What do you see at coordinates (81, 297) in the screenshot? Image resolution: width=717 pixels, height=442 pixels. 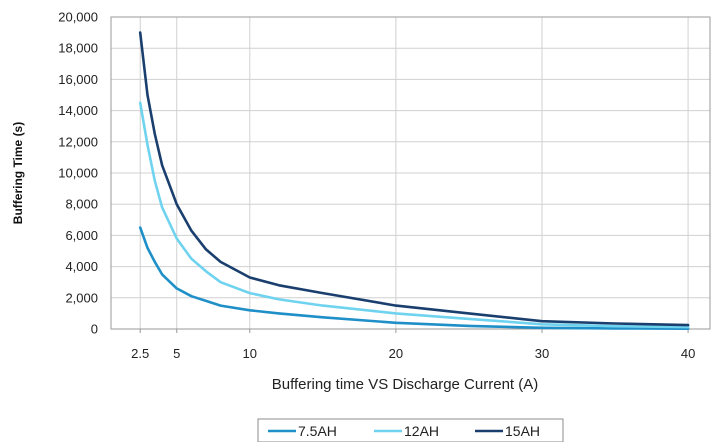 I see `y-tick-label: 2,000` at bounding box center [81, 297].